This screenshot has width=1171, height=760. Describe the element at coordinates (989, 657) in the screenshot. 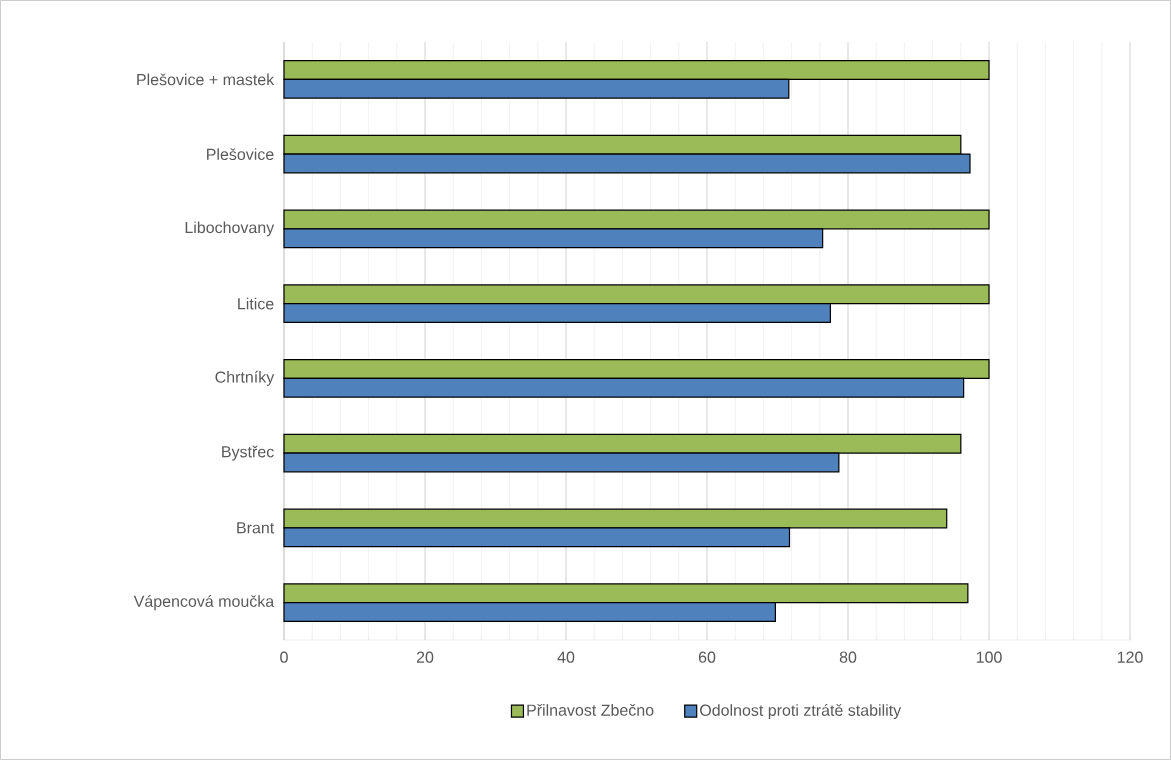

I see `x-tick-label: 100` at that location.